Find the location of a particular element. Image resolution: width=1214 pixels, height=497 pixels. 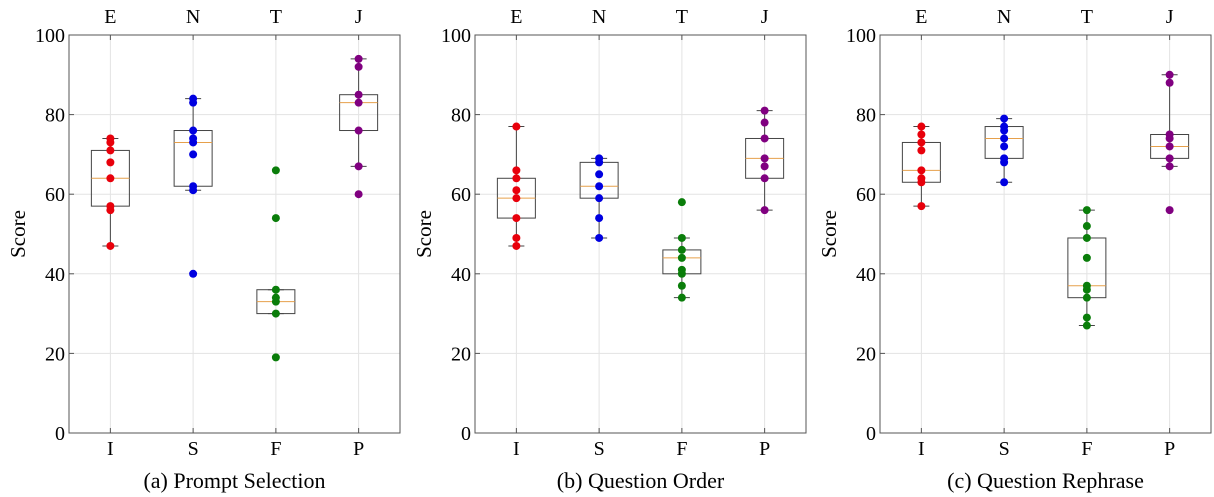

y-tick-label: 100 is located at coordinates (456, 36).